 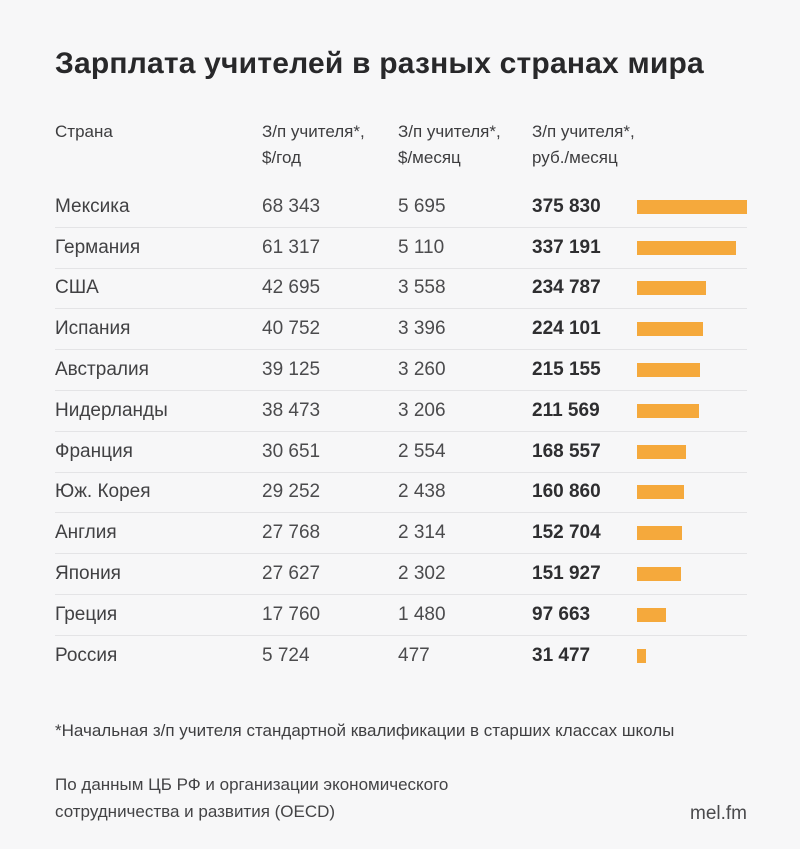 What do you see at coordinates (566, 370) in the screenshot?
I see `rub-month-cell: 215 155` at bounding box center [566, 370].